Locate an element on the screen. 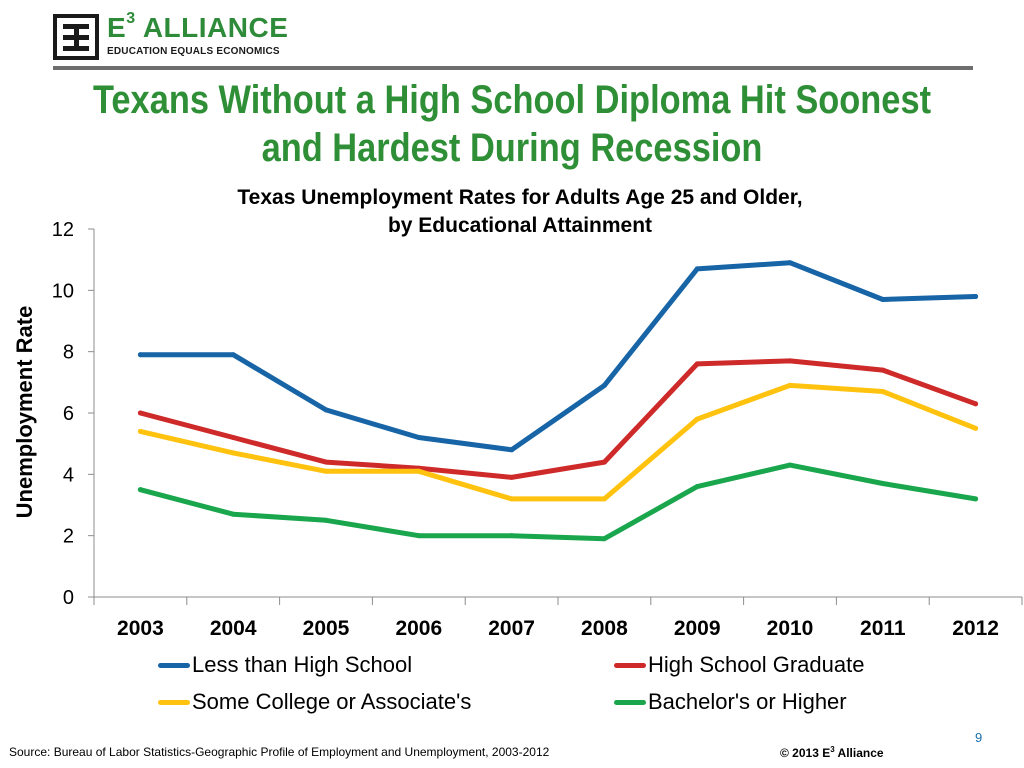 This screenshot has width=1024, height=768. x-tick-label: 2006 is located at coordinates (418, 628).